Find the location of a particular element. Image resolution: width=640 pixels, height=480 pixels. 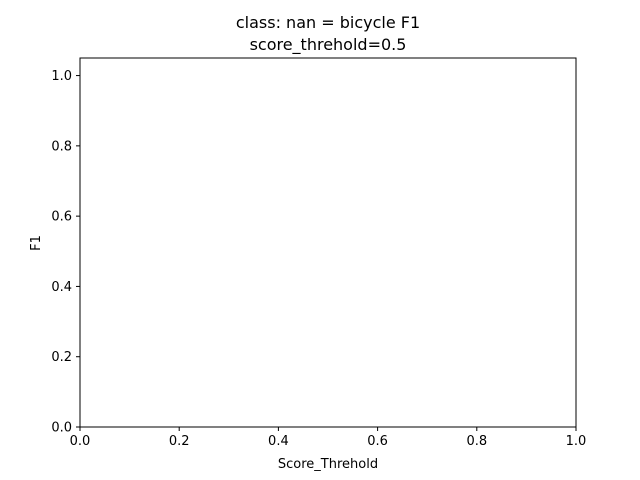

x-tick-label: 0.6 is located at coordinates (377, 441).